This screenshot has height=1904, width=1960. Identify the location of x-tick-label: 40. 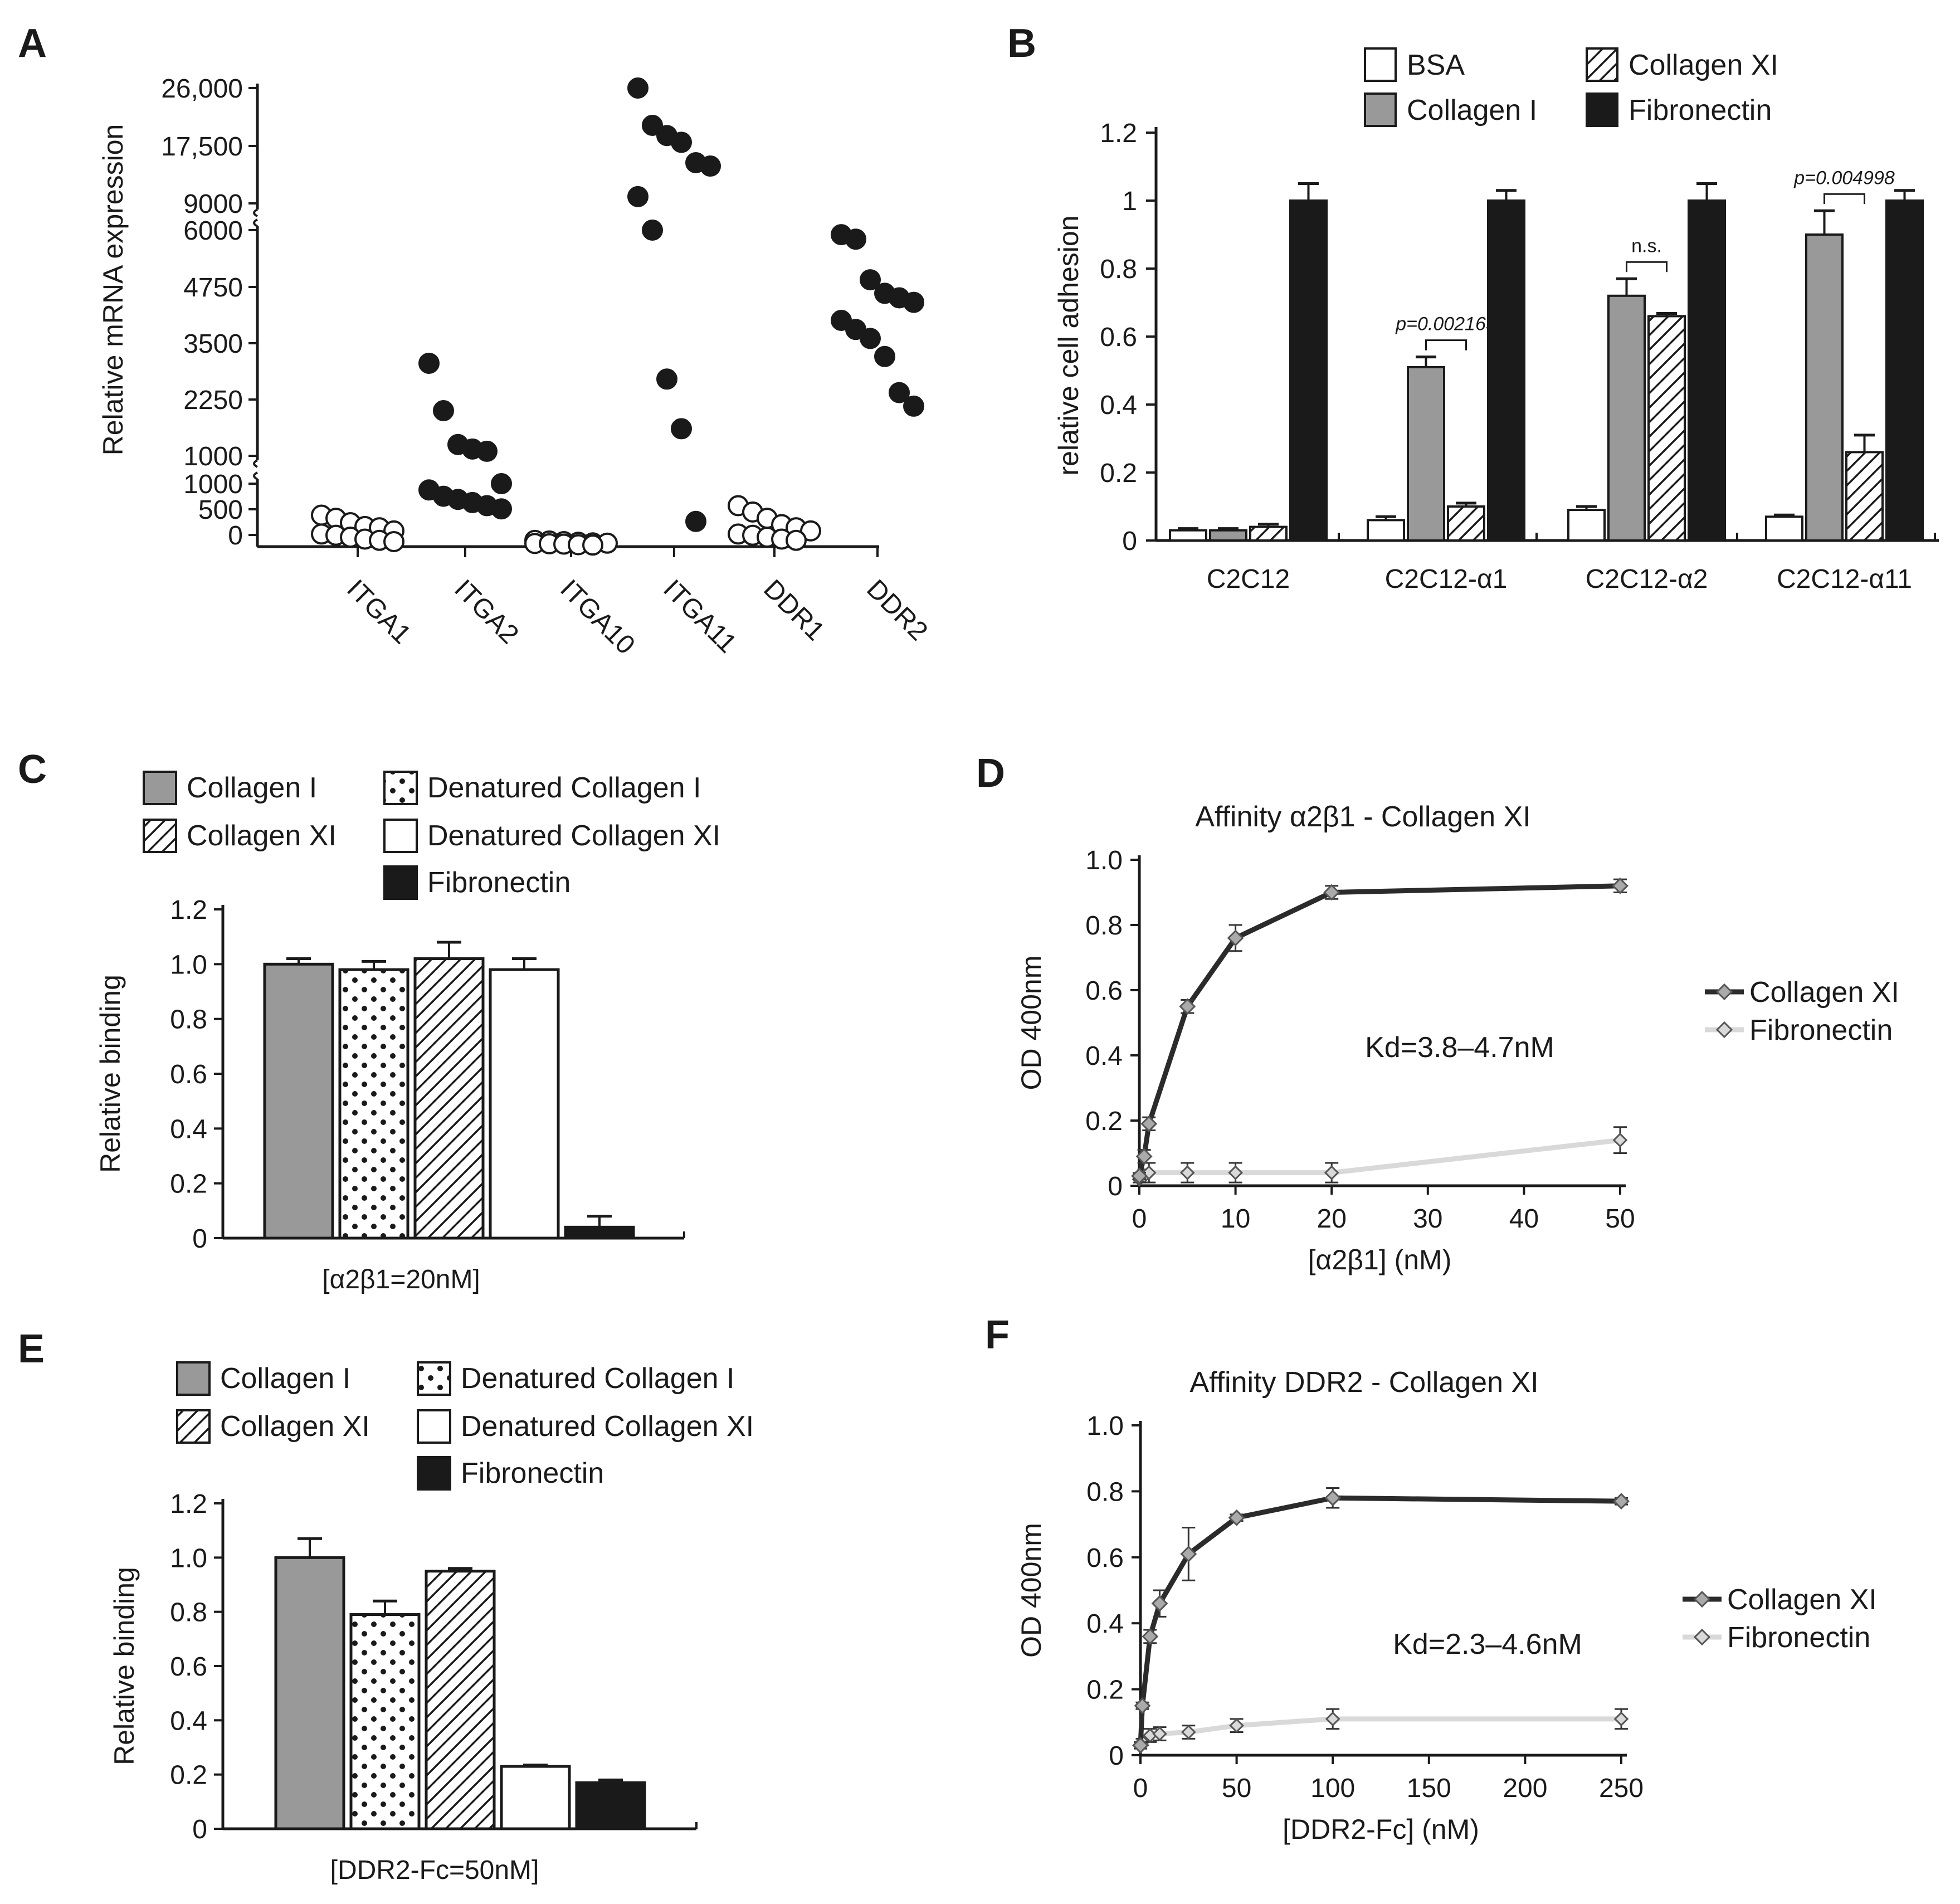
(1524, 1219).